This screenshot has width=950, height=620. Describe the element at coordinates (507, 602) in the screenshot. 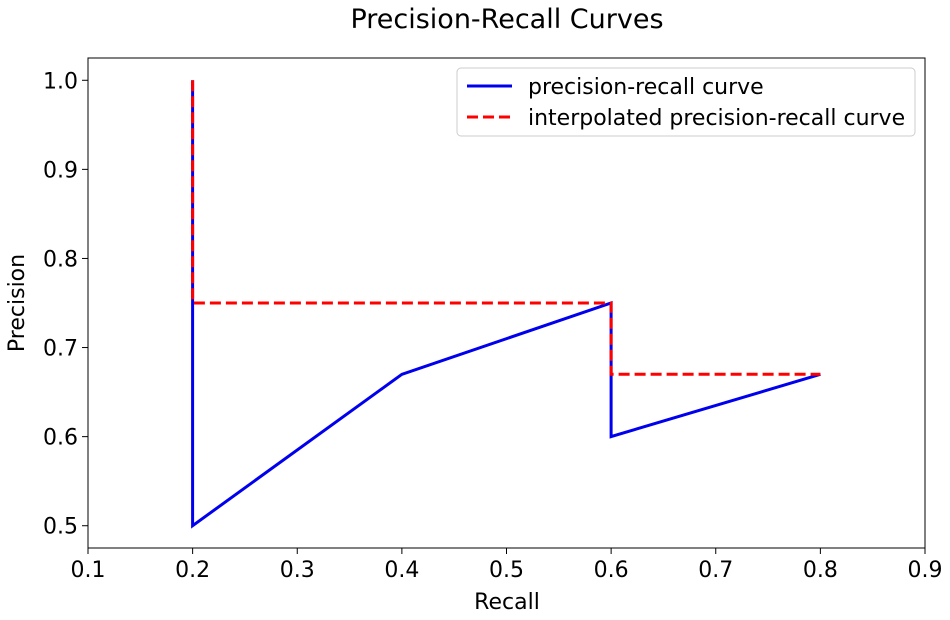

I see `x-axis-title: Recall` at that location.